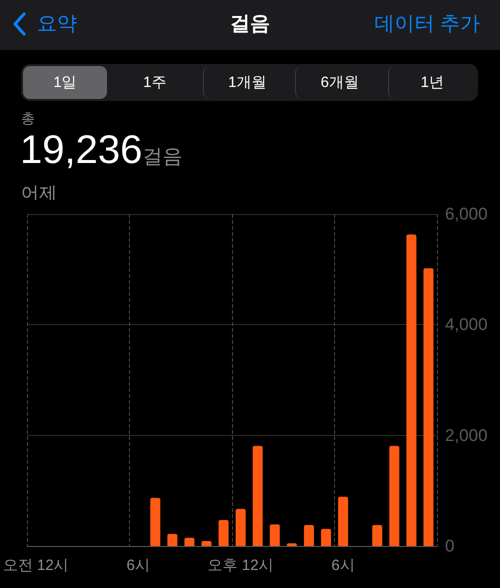 This screenshot has height=588, width=500. Describe the element at coordinates (241, 565) in the screenshot. I see `x-tick-label: 오후 12시` at that location.